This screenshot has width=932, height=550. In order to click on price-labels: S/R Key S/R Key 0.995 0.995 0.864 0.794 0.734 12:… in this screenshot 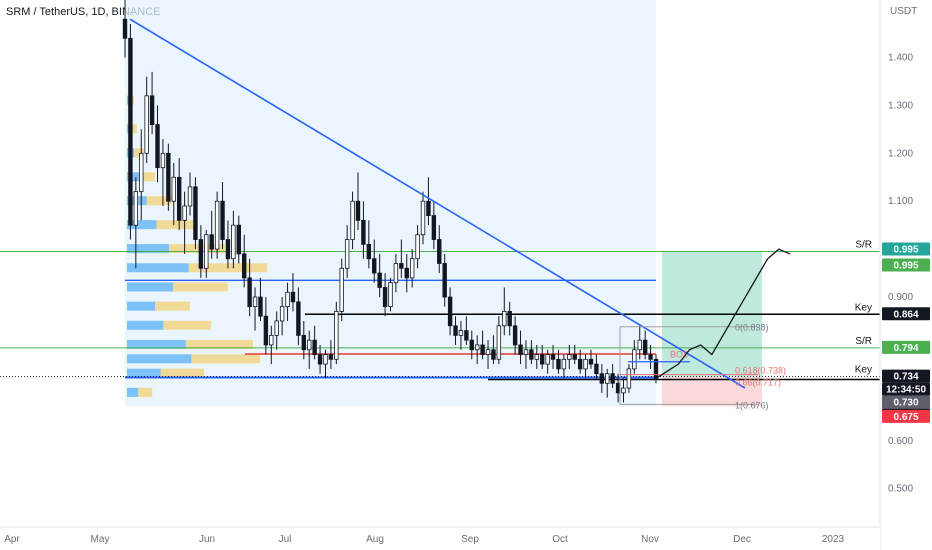, I will do `click(892, 331)`.